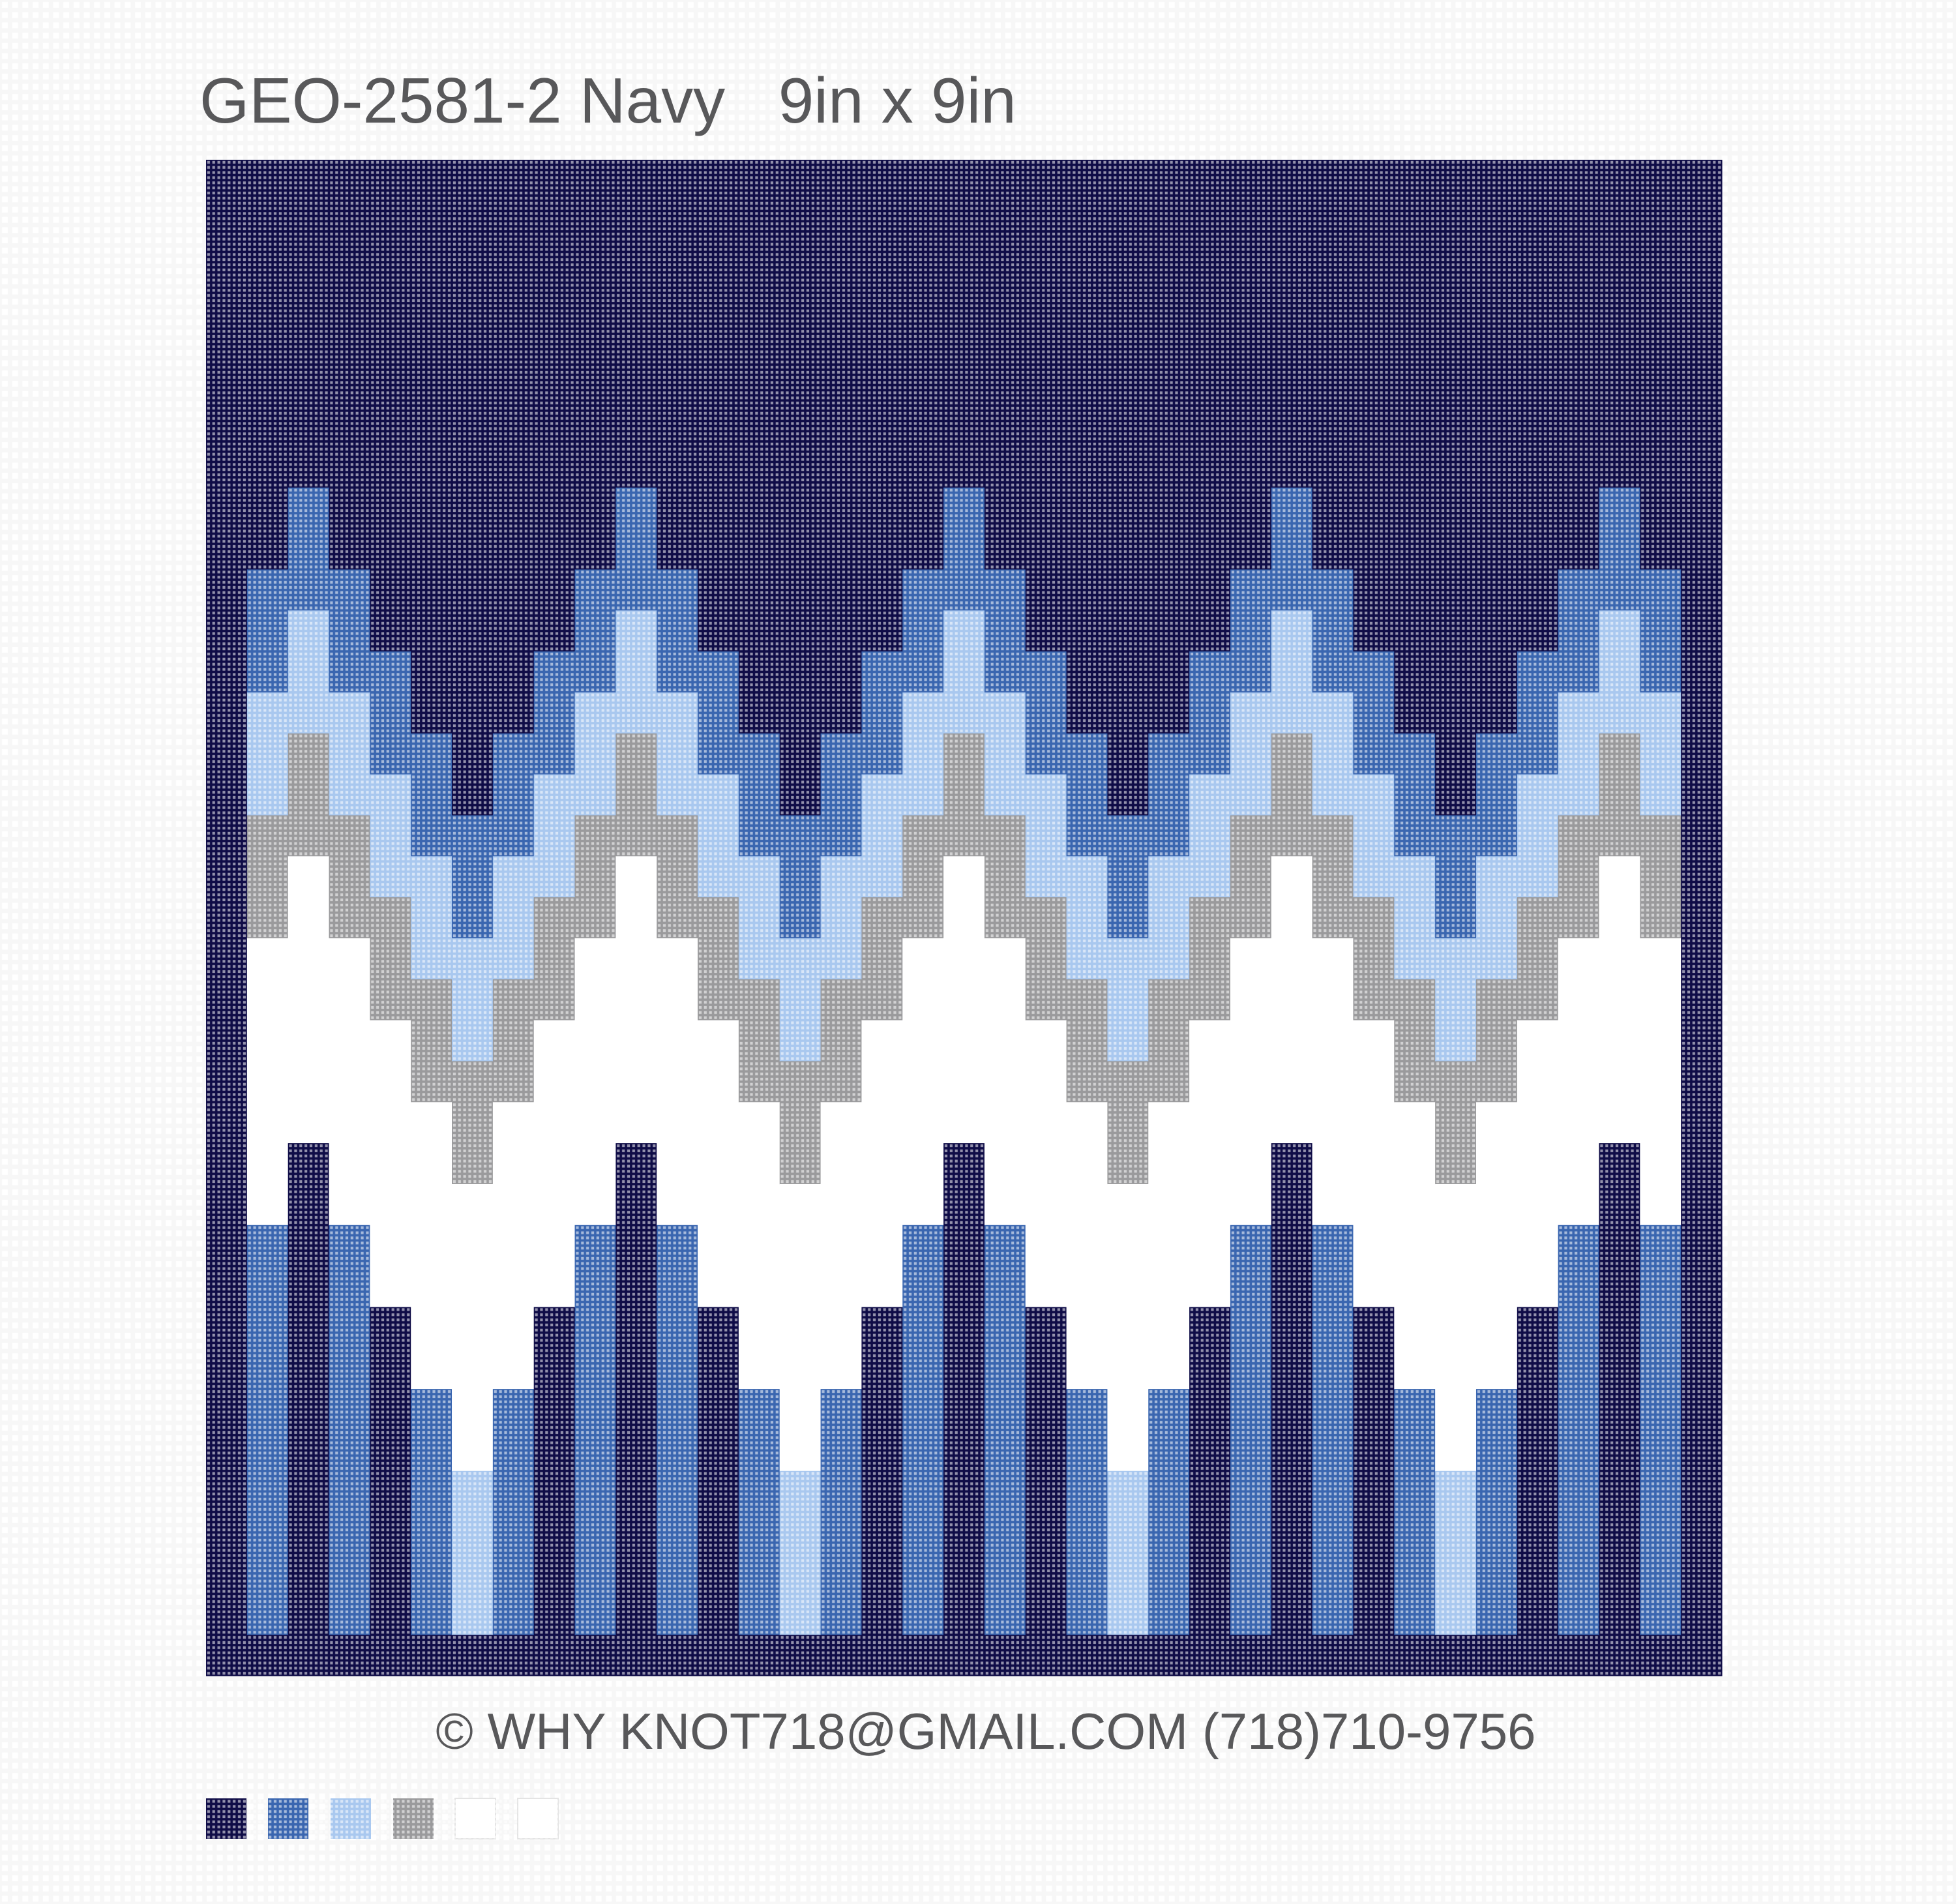 This screenshot has width=1956, height=1904. I want to click on color-key, so click(382, 1818).